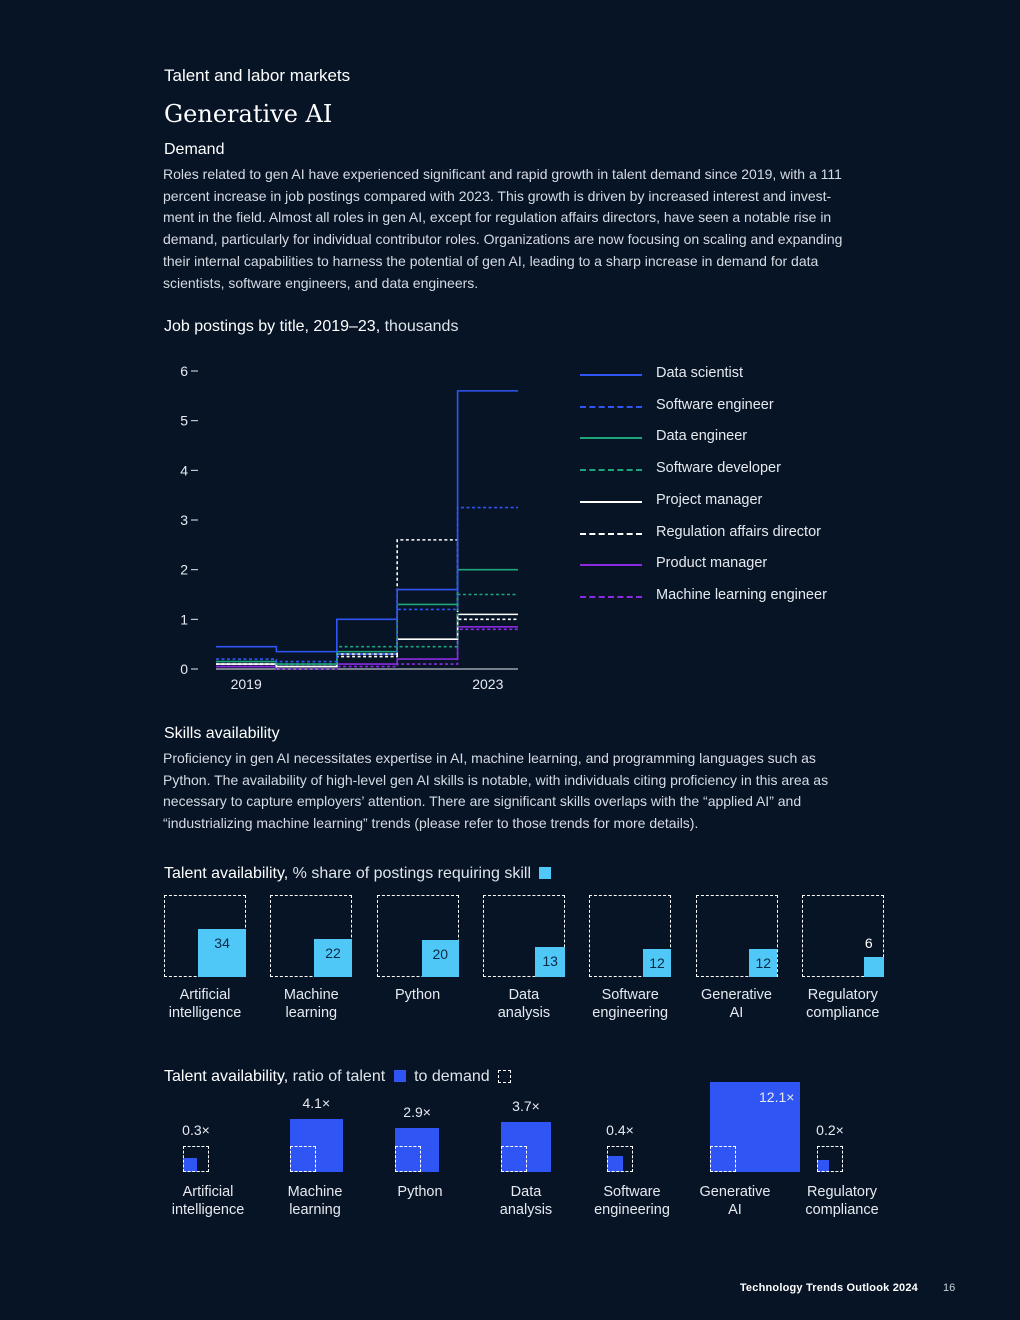 Image resolution: width=1020 pixels, height=1320 pixels. What do you see at coordinates (868, 942) in the screenshot?
I see `share-value-label: 6` at bounding box center [868, 942].